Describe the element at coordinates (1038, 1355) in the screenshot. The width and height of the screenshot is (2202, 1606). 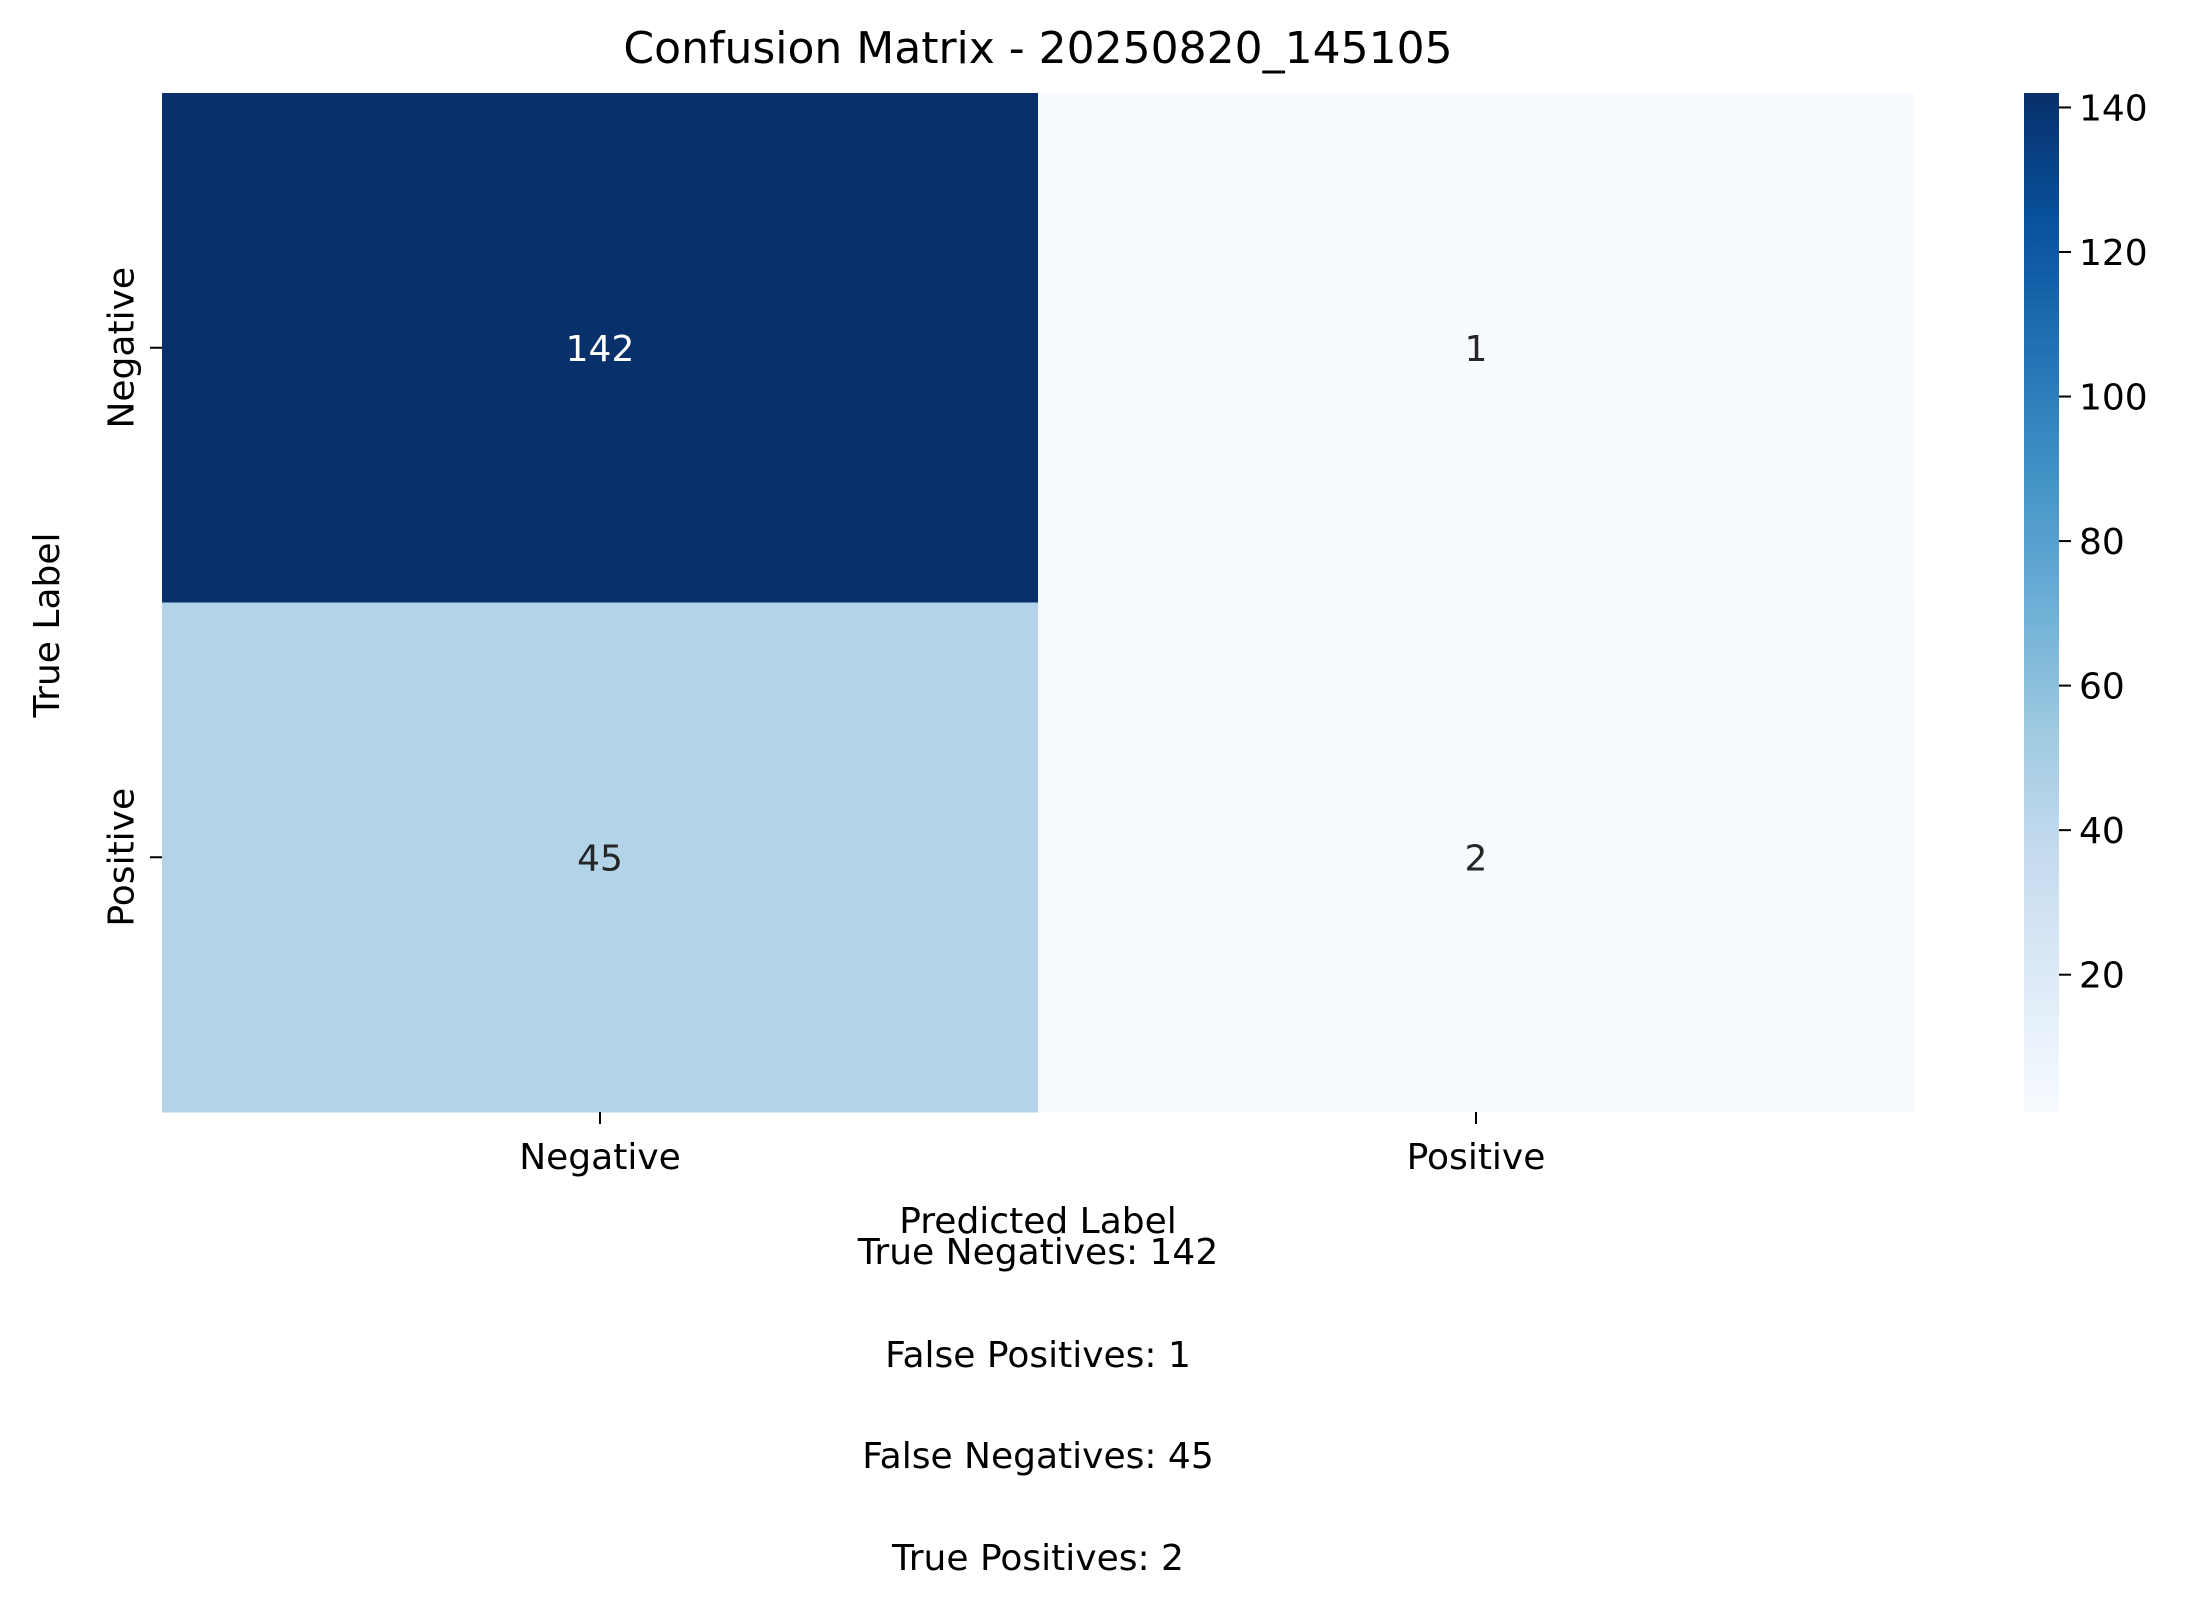
I see `summary-false-positives: False Positives: 1` at that location.